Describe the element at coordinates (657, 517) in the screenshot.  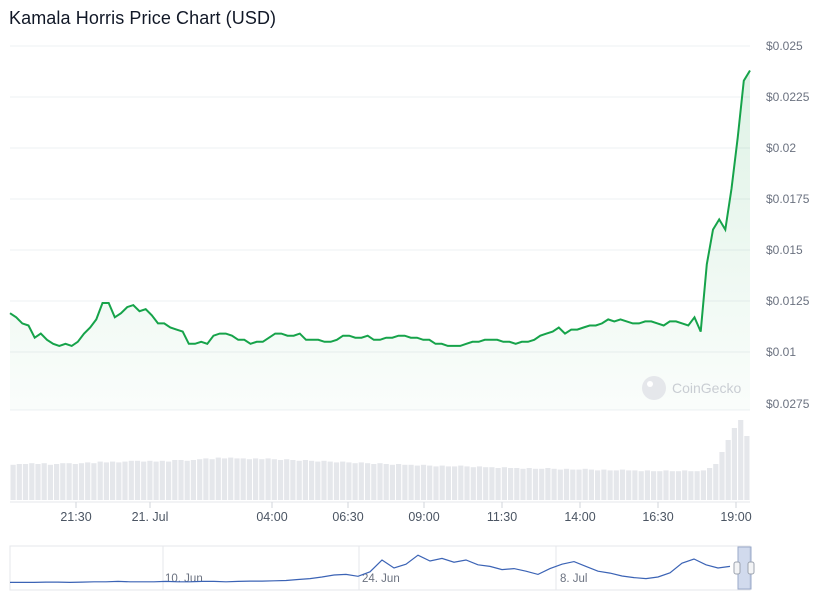
I see `x-tick-label: 16:30` at that location.